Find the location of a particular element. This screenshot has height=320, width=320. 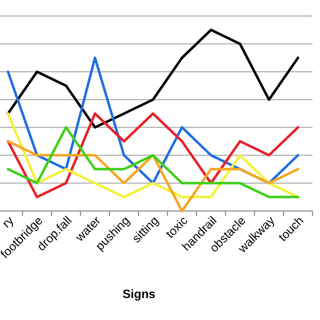

x-axis-title: Signs is located at coordinates (139, 294).